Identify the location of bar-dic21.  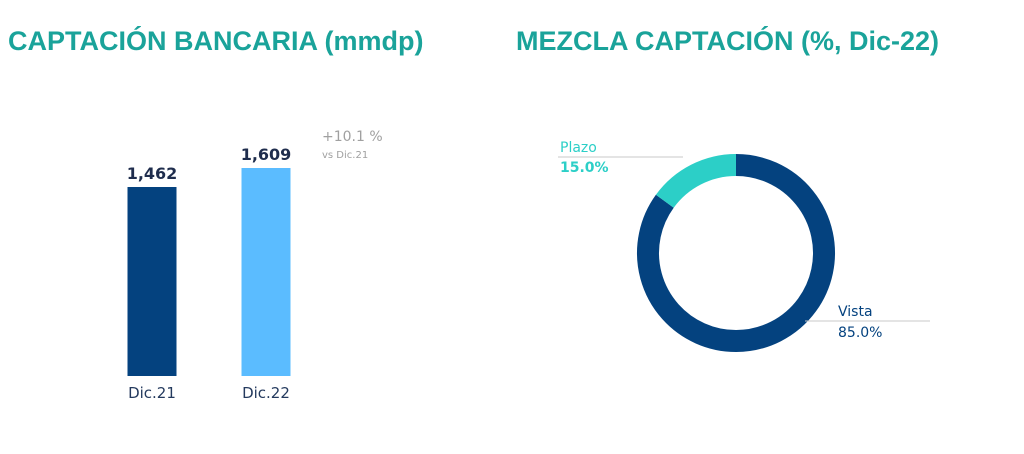
(152, 281).